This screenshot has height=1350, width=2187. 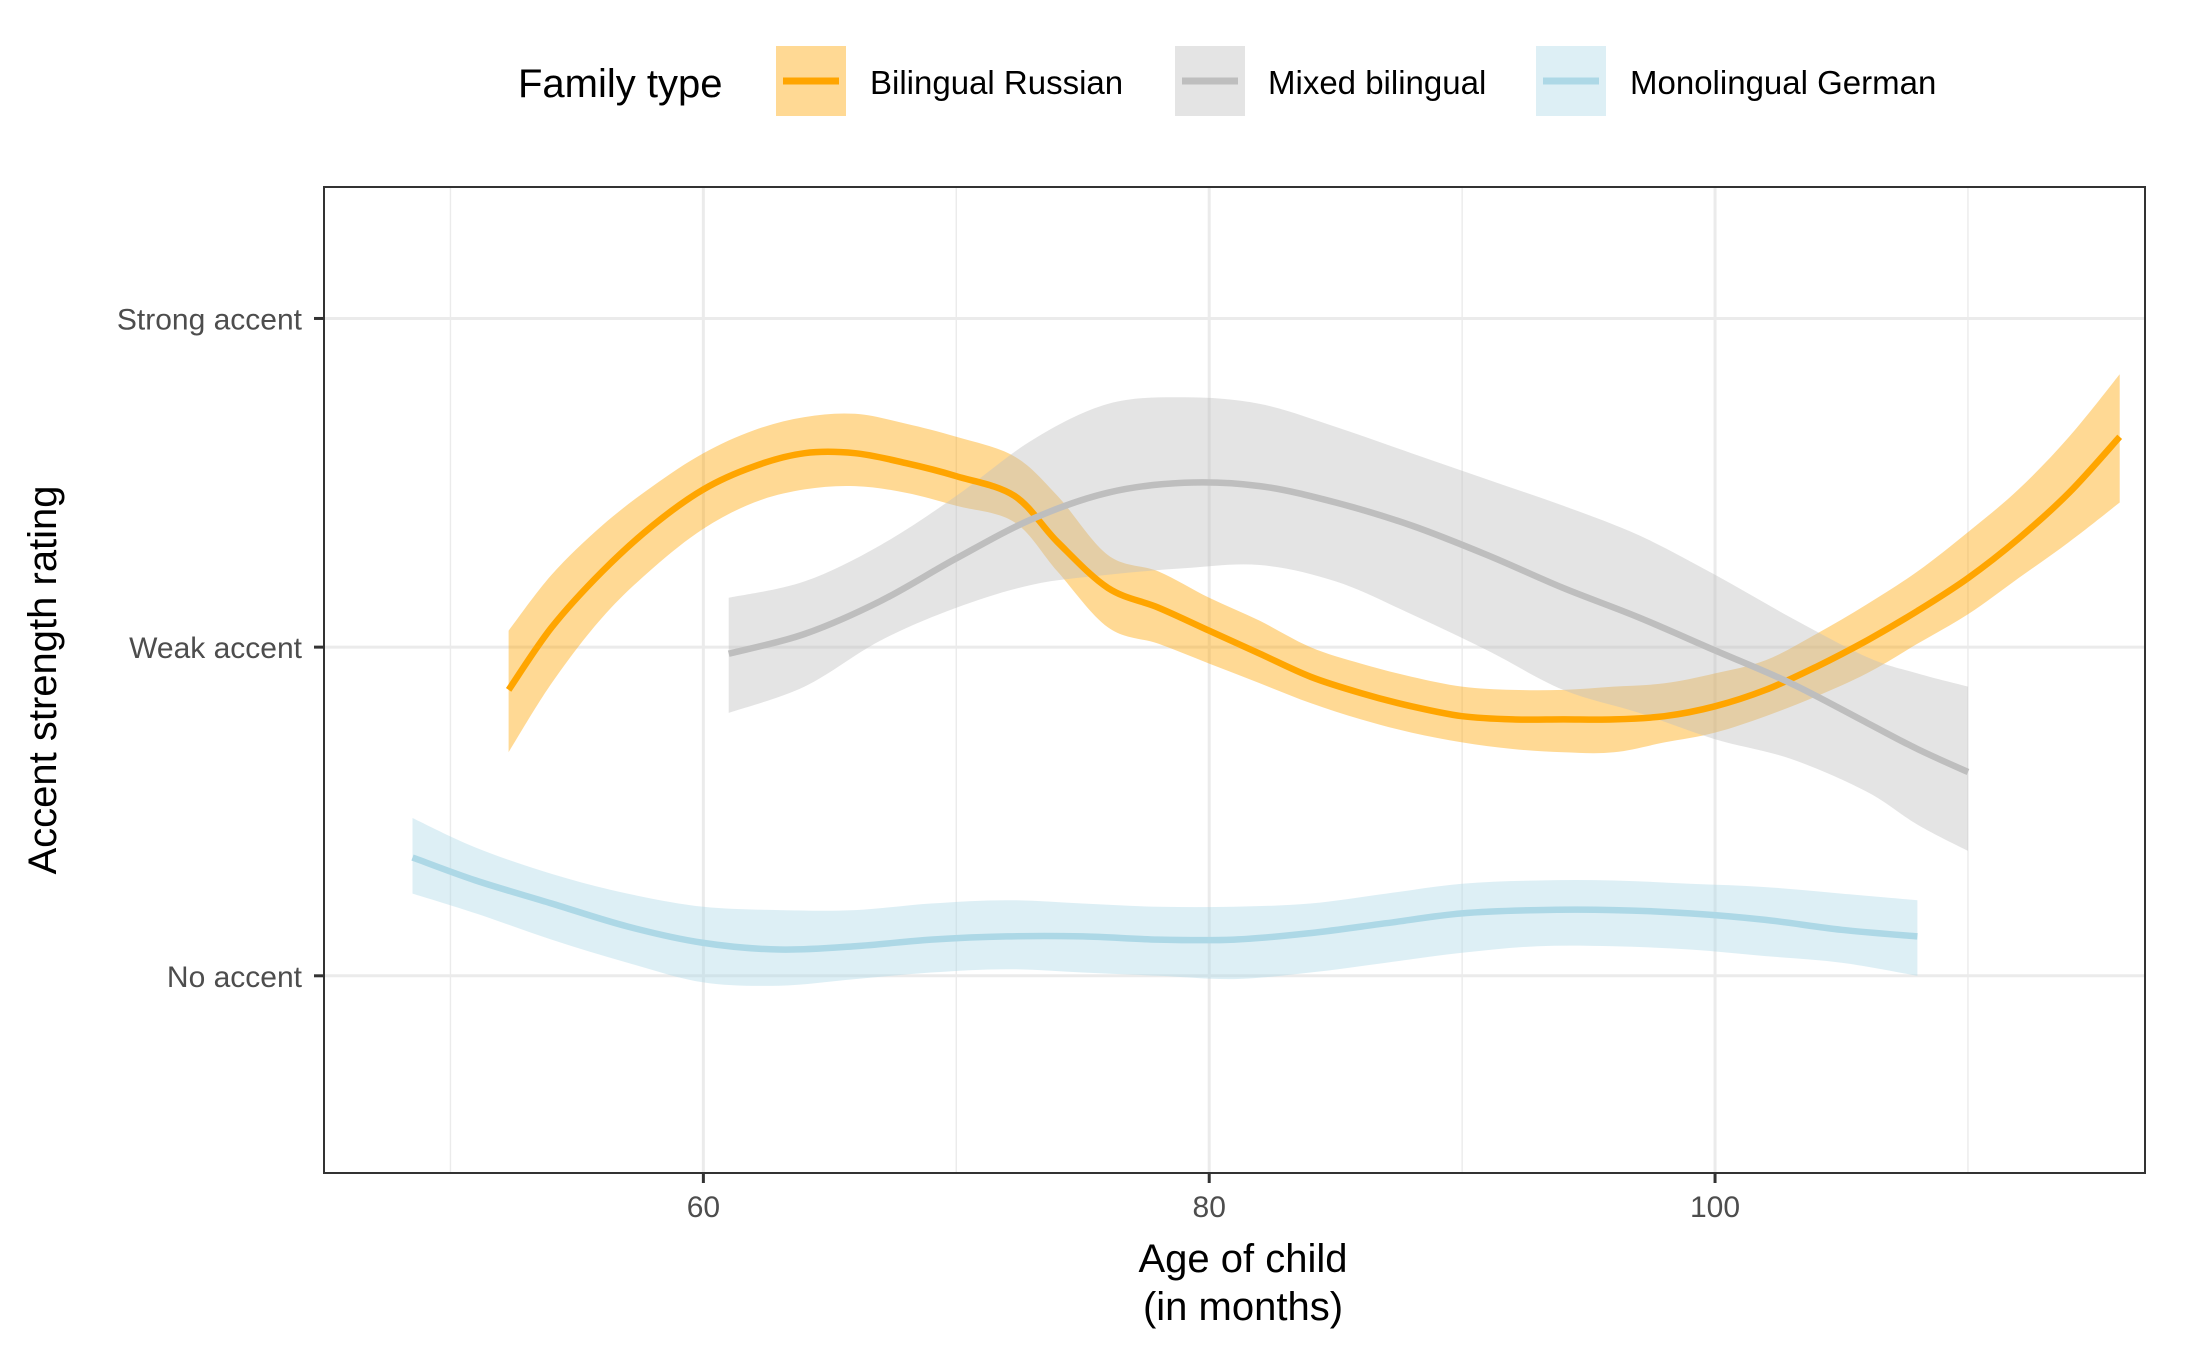 What do you see at coordinates (210, 319) in the screenshot?
I see `y-tick-label: Strong accent` at bounding box center [210, 319].